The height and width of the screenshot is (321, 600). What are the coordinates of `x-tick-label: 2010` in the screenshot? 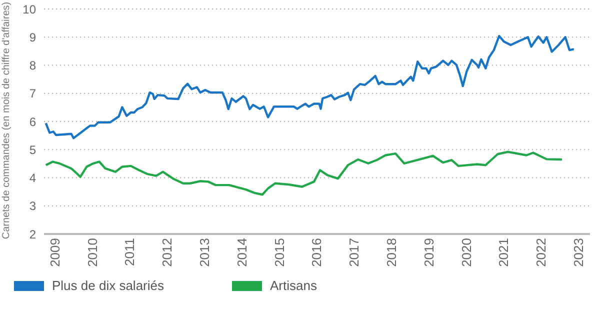 It's located at (92, 252).